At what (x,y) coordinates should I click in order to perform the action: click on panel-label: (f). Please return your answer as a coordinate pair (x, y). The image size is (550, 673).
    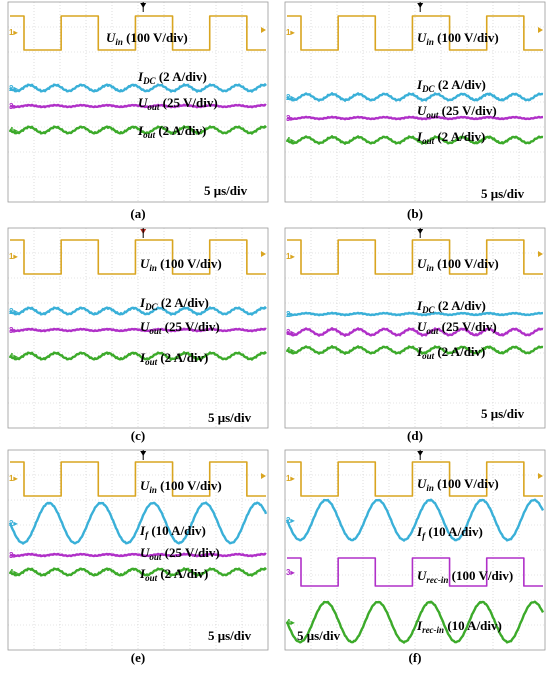
    Looking at the image, I should click on (415, 657).